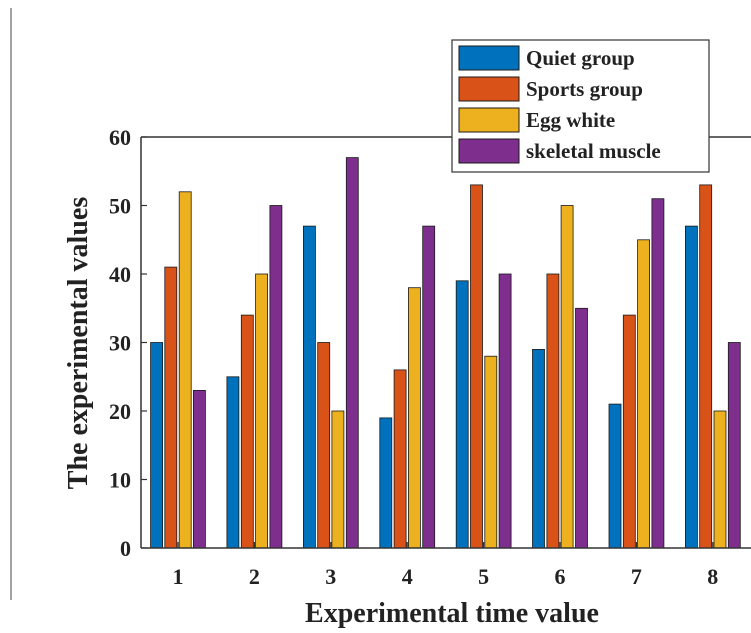  Describe the element at coordinates (489, 151) in the screenshot. I see `legend-swatch-skeletal-muscle` at that location.